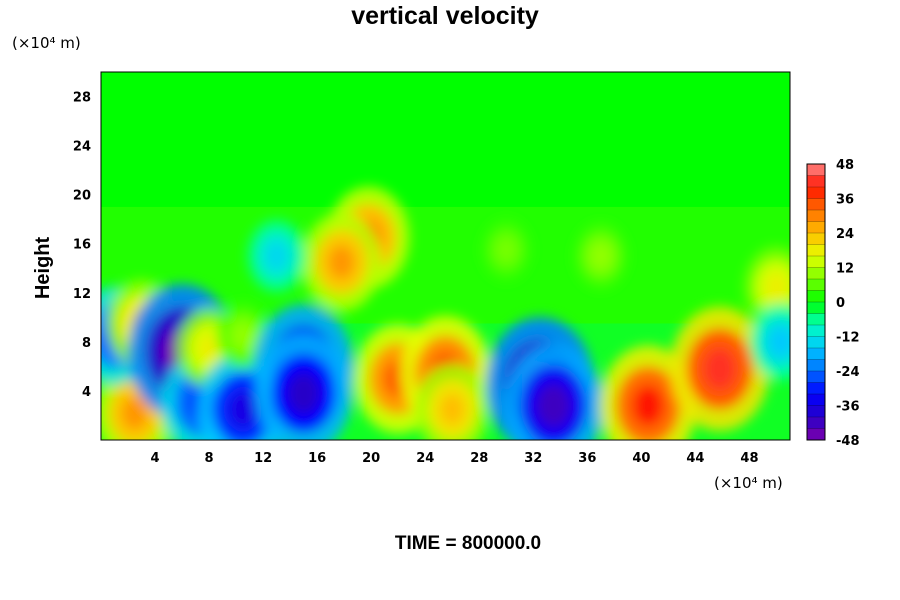  What do you see at coordinates (533, 458) in the screenshot?
I see `x-tick-label: 32` at bounding box center [533, 458].